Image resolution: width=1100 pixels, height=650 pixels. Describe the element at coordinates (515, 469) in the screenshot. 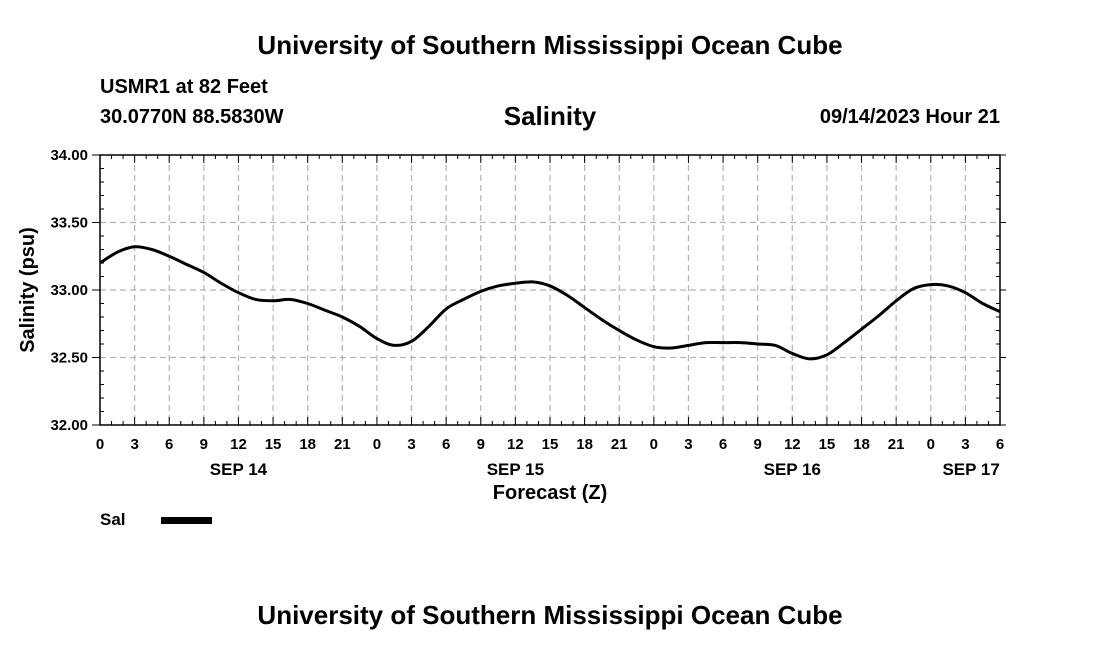

I see `date-label: SEP 15` at that location.